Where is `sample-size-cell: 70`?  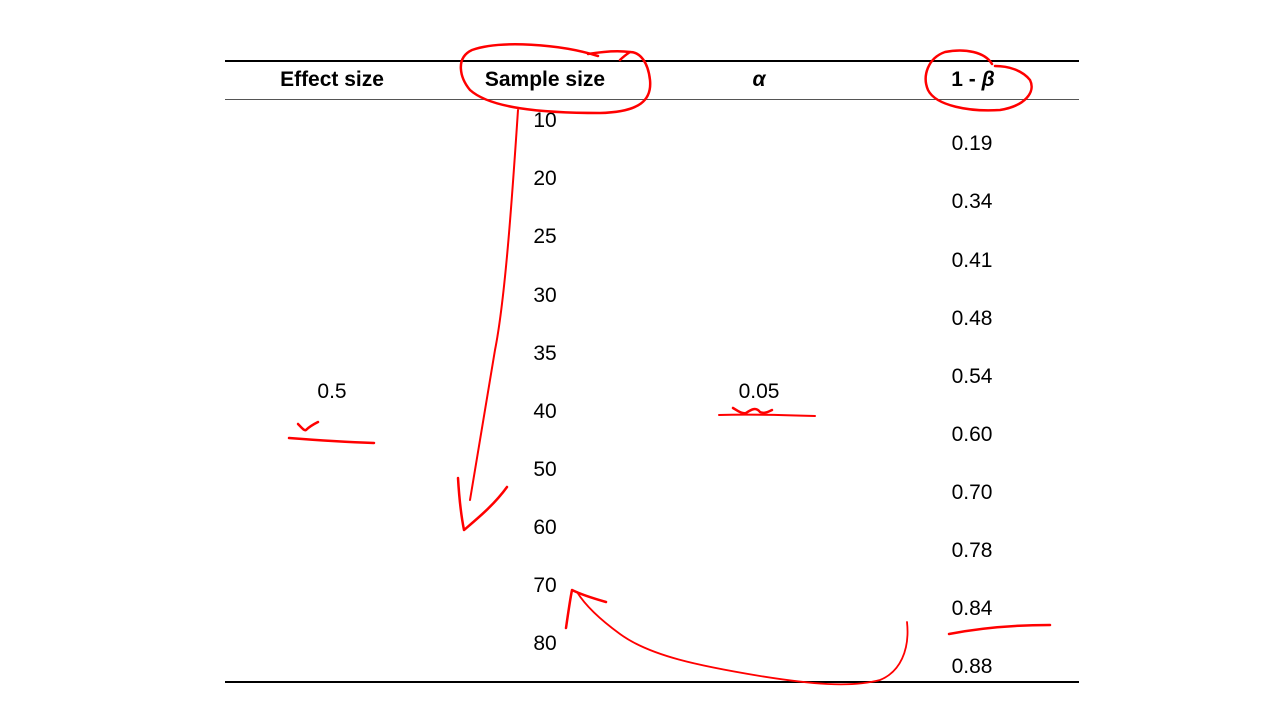
sample-size-cell: 70 is located at coordinates (545, 585).